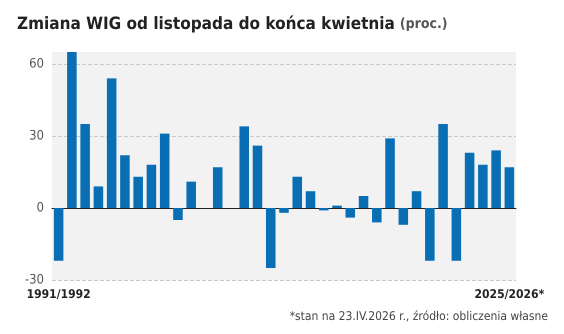 The height and width of the screenshot is (334, 564). I want to click on x-tick-label: 2025/2026*, so click(509, 294).